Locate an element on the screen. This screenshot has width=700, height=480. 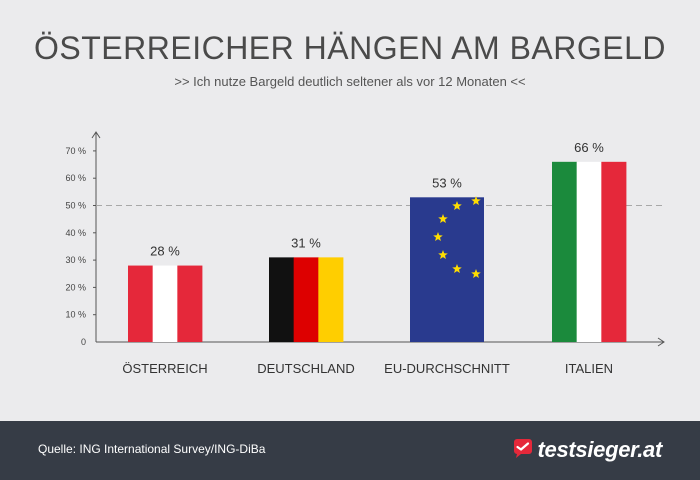
testsieger-logo-icon is located at coordinates (523, 450).